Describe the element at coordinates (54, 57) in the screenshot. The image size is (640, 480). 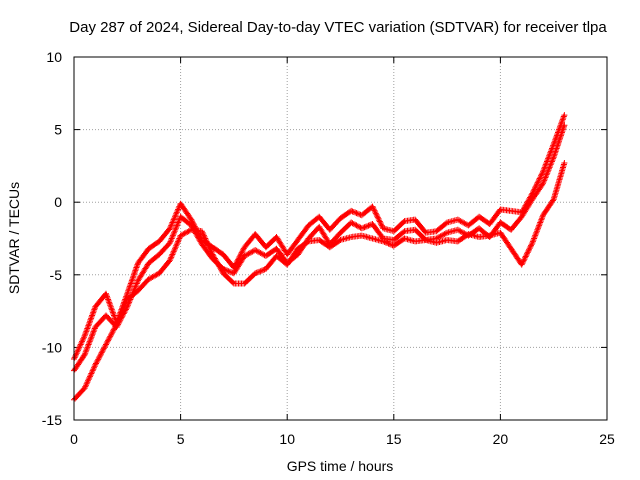
I see `y-tick-label: 10` at that location.